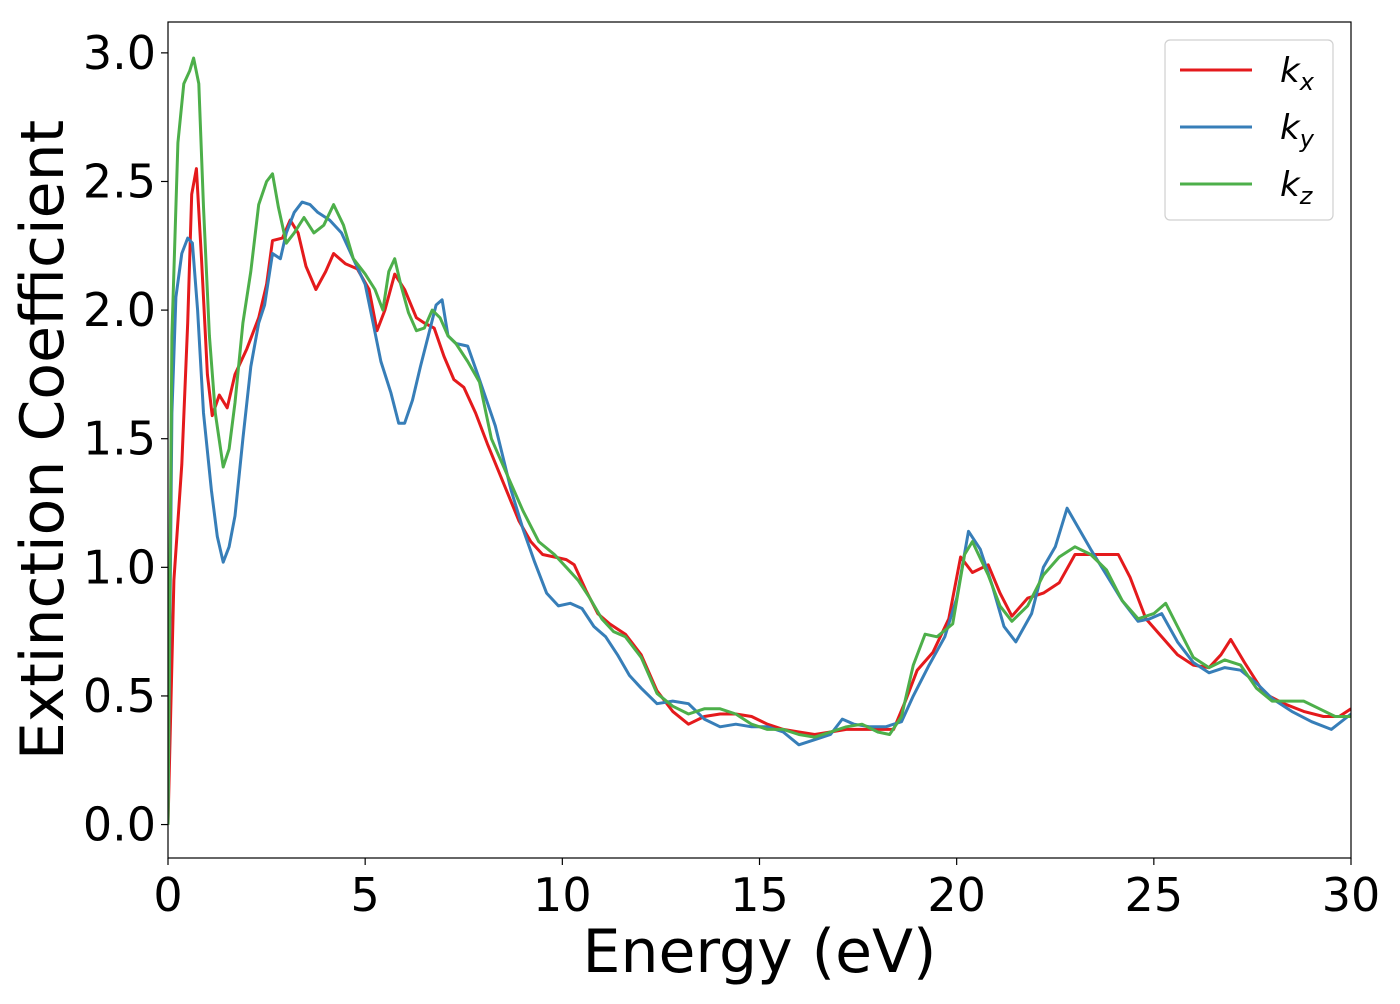 This screenshot has width=1400, height=1004. What do you see at coordinates (119, 825) in the screenshot?
I see `y-tick-label: 0.0` at bounding box center [119, 825].